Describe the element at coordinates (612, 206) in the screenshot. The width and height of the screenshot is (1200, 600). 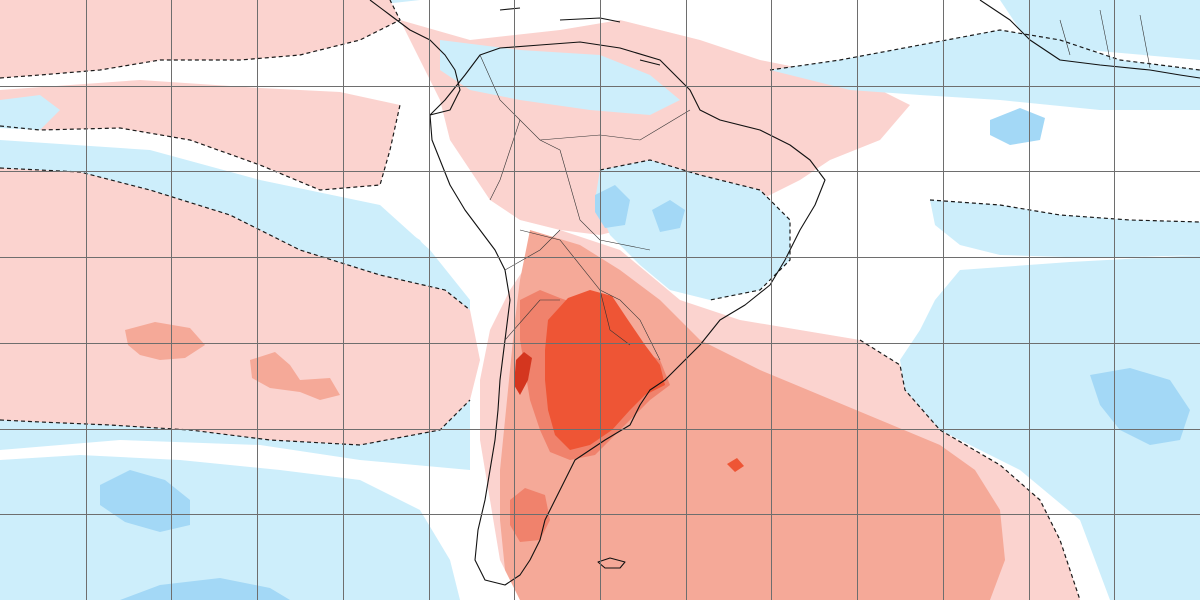
I see `cool-moderate-brazil-interior` at that location.